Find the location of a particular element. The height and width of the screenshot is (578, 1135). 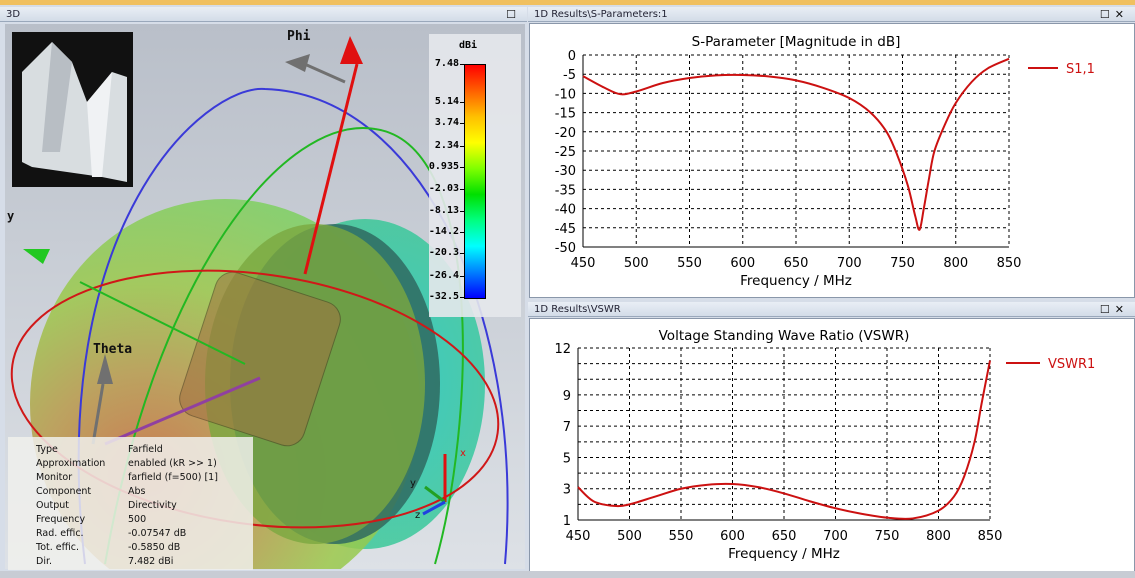

y-tick-label: 9 is located at coordinates (567, 396).